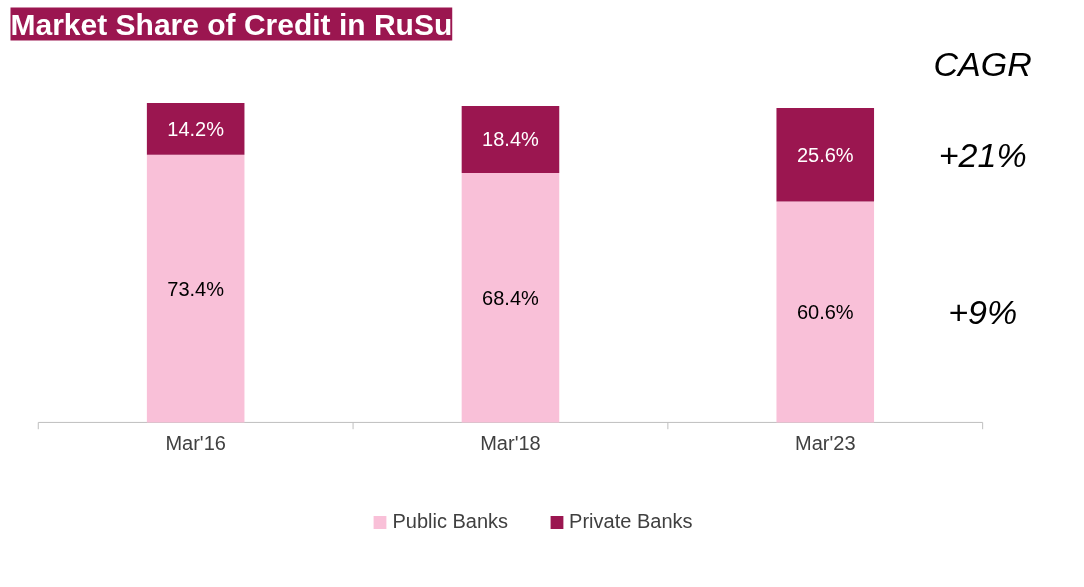 This screenshot has width=1084, height=587. I want to click on data-label: 60.6%, so click(825, 311).